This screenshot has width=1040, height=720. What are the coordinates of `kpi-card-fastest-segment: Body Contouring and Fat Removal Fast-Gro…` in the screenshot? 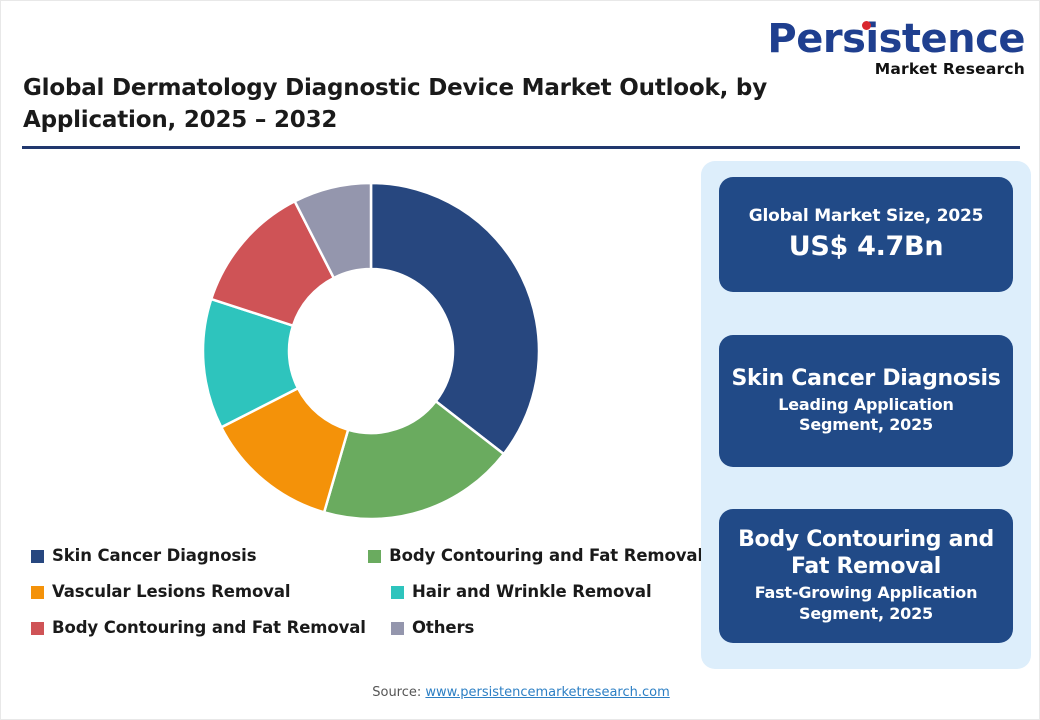 It's located at (866, 576).